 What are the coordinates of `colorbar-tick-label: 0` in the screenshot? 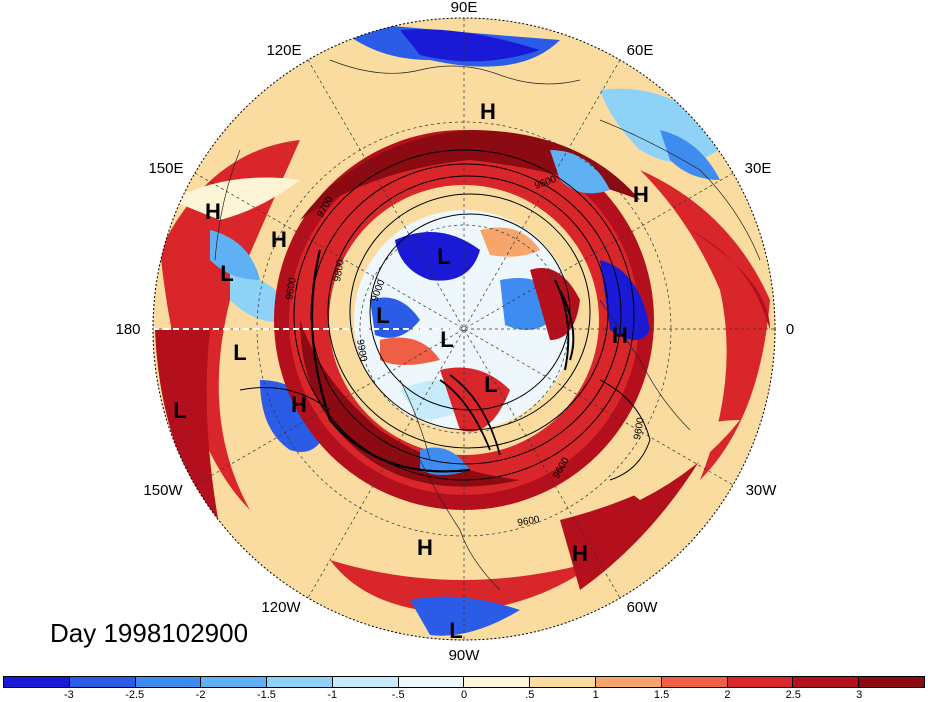 It's located at (464, 695).